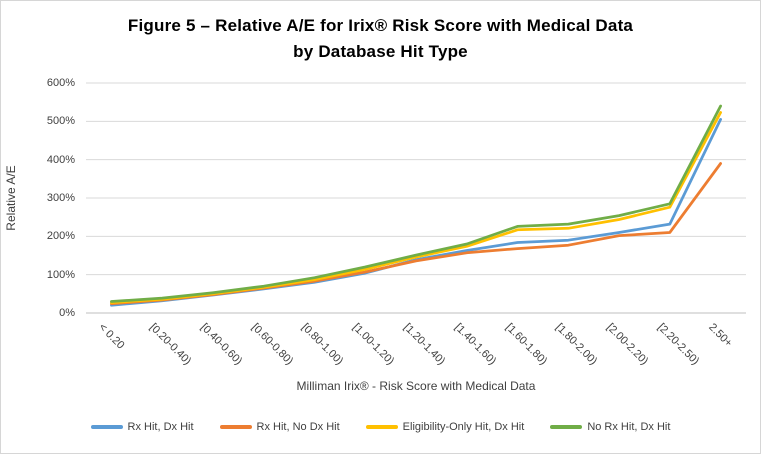  What do you see at coordinates (60, 274) in the screenshot?
I see `y-axis-tick-label: 100%` at bounding box center [60, 274].